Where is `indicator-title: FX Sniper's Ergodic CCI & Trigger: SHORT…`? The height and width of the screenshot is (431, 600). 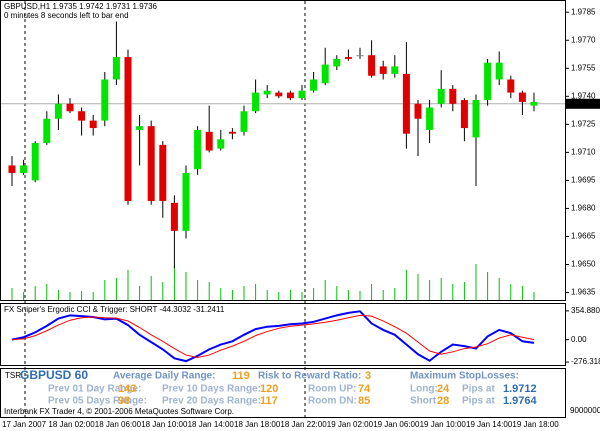 indicator-title: FX Sniper's Ergodic CCI & Trigger: SHORT… is located at coordinates (114, 309).